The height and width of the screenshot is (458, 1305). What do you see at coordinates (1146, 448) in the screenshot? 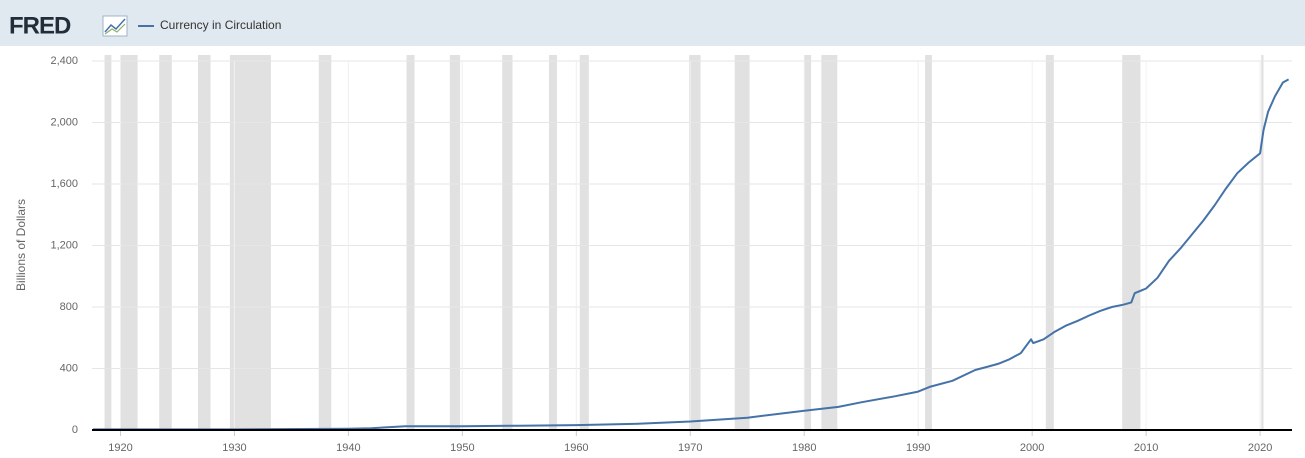
I see `x-tick-label: 2010` at bounding box center [1146, 448].